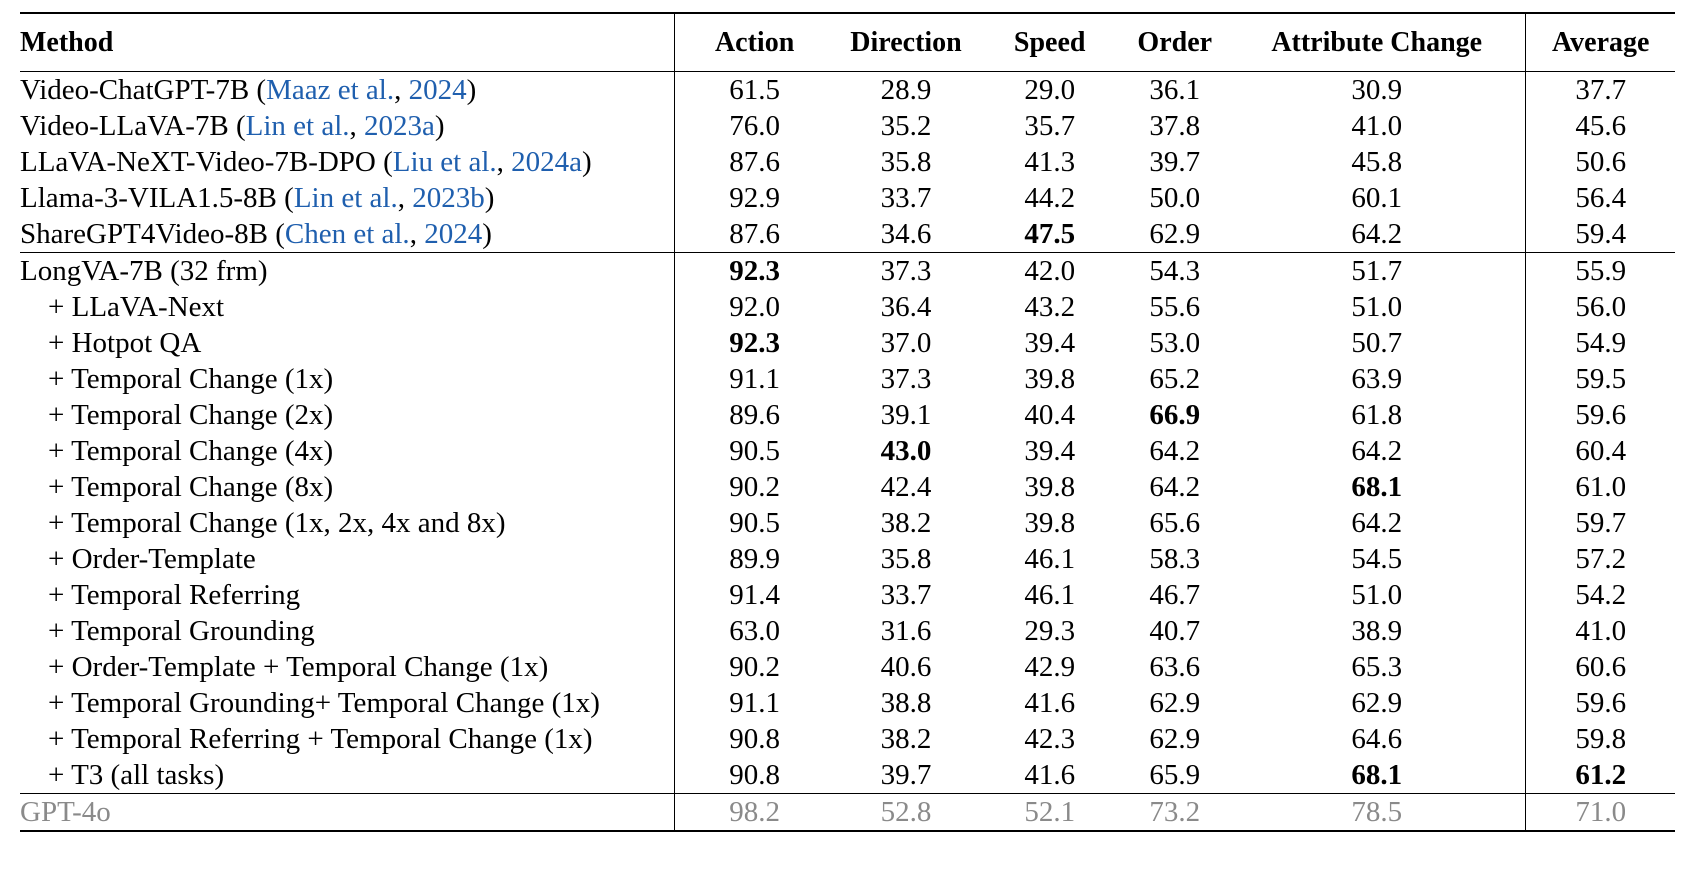  I want to click on value-action: 92.0, so click(755, 307).